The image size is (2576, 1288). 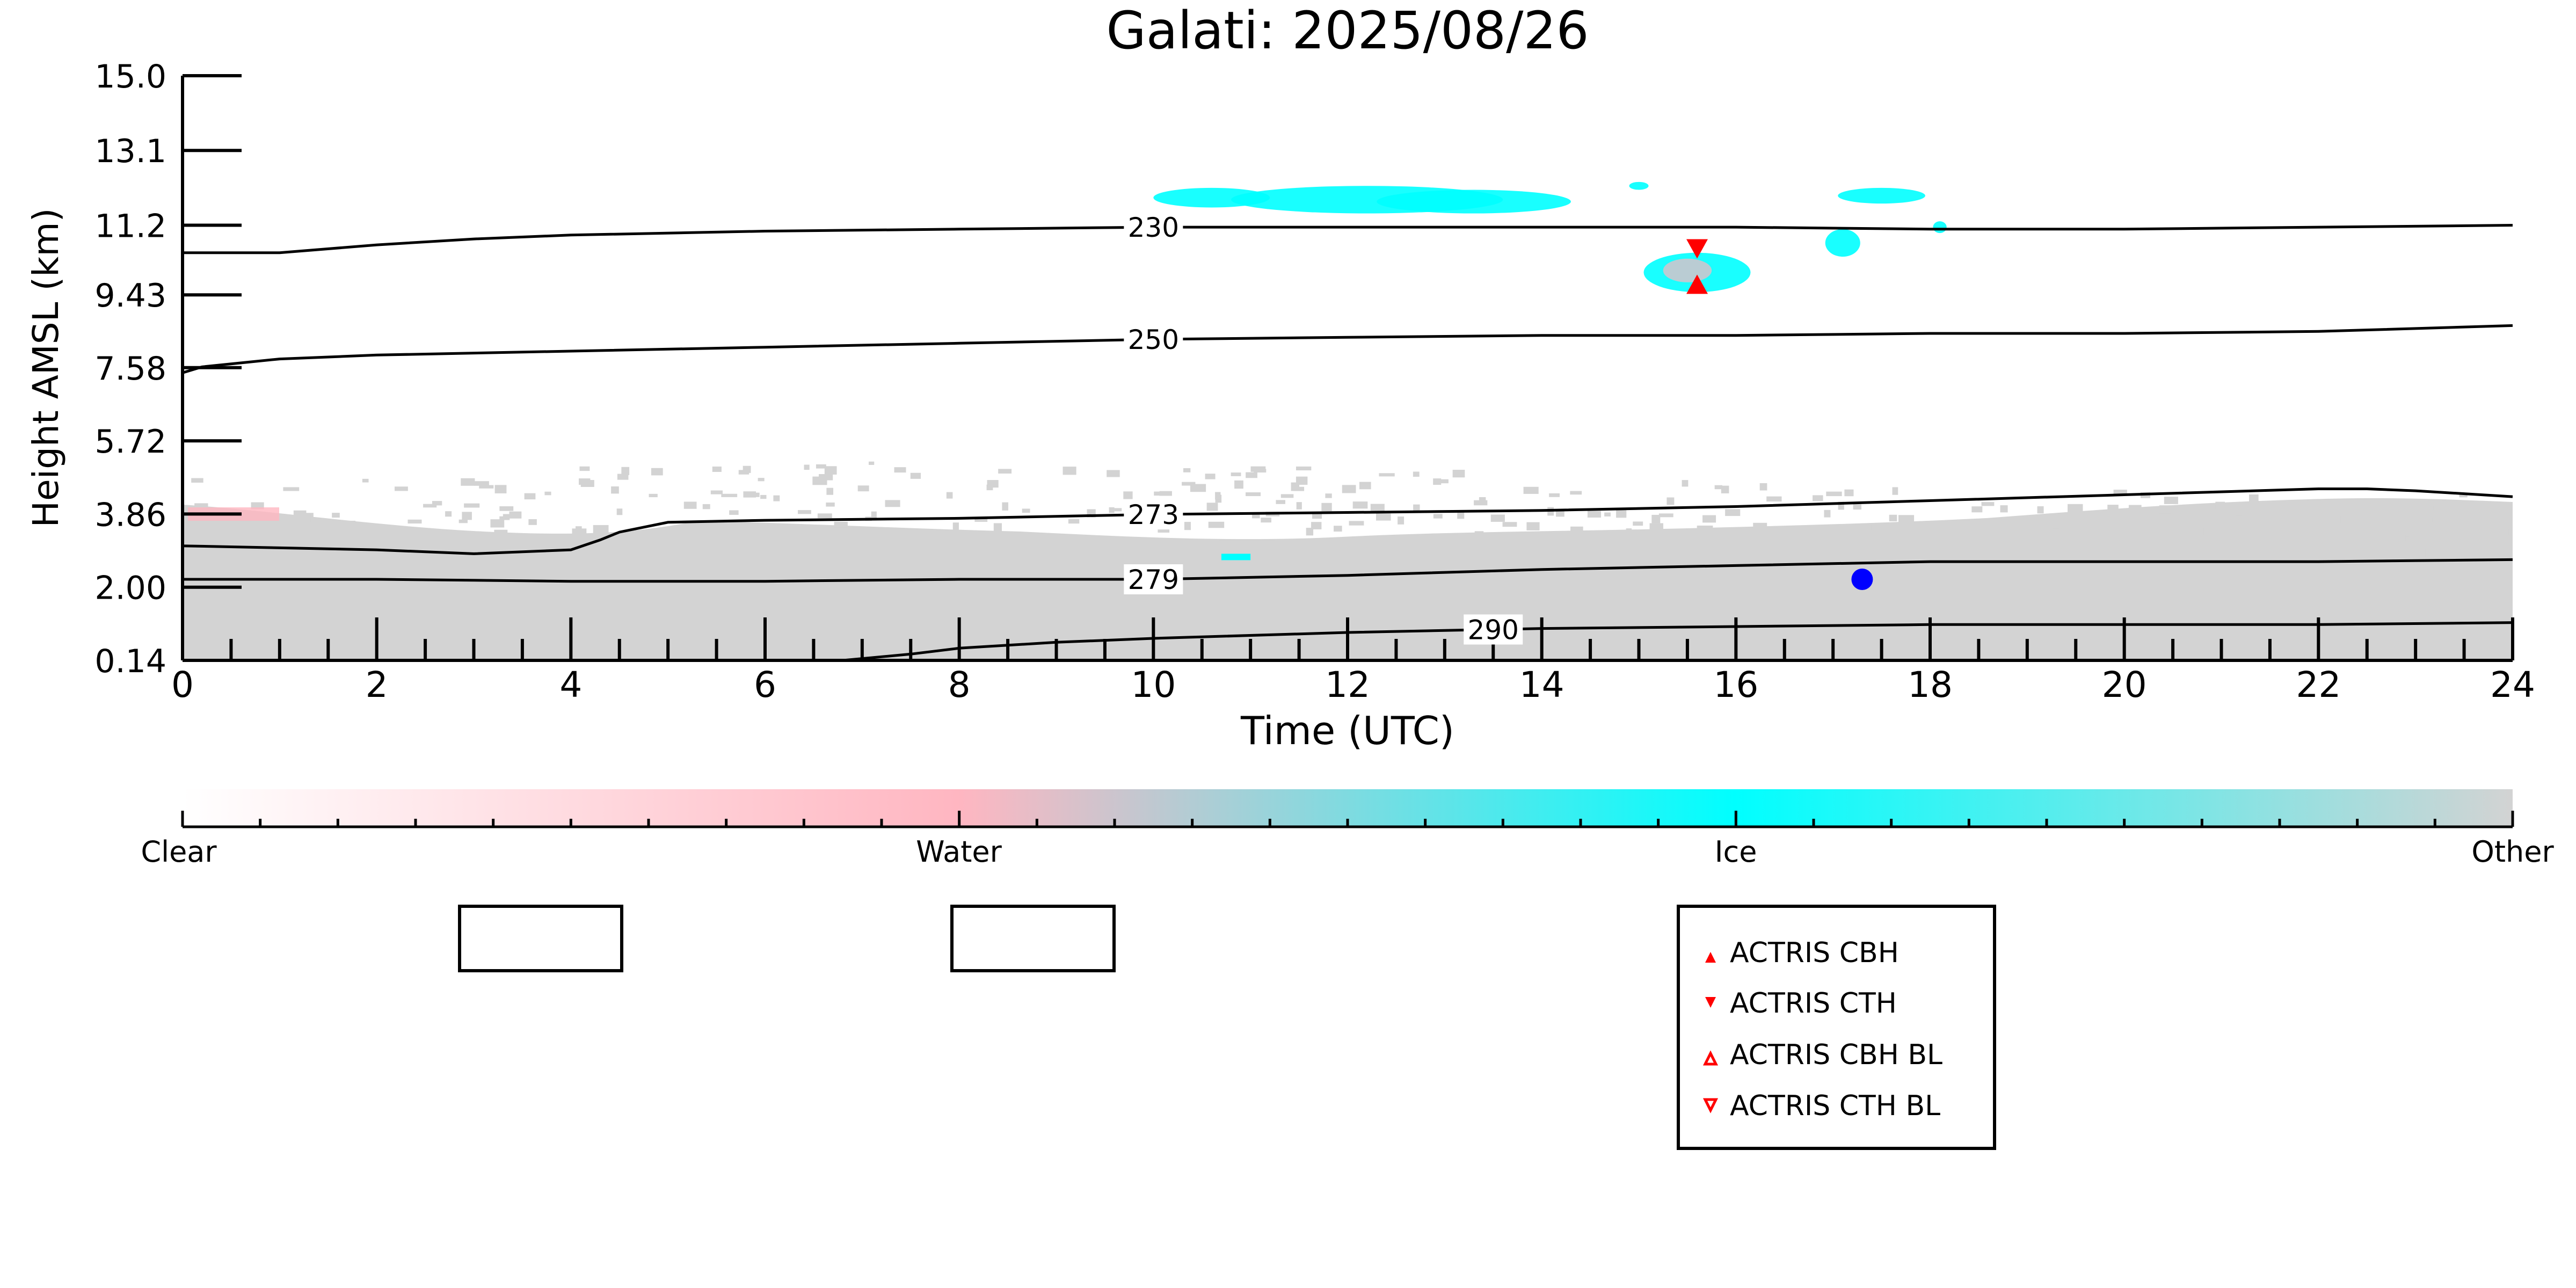 What do you see at coordinates (1153, 227) in the screenshot?
I see `contour-label-bg` at bounding box center [1153, 227].